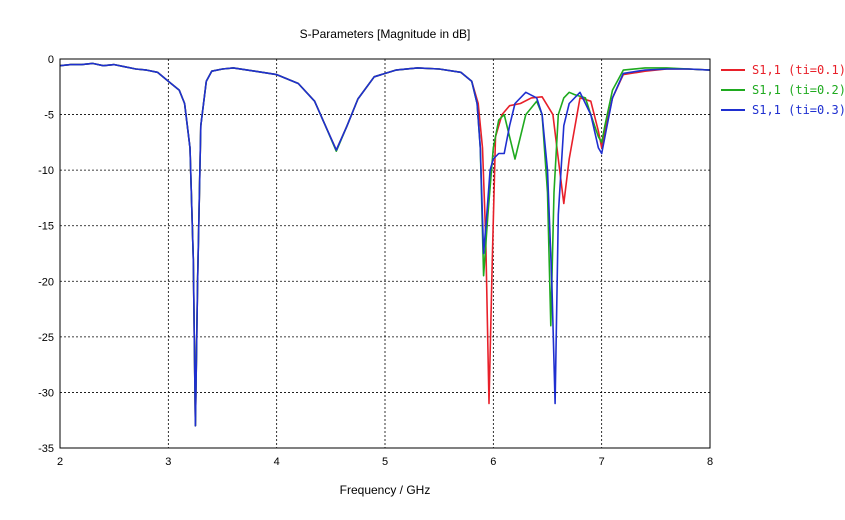 This screenshot has height=520, width=845. I want to click on x-axis-label: Frequency / GHz, so click(385, 490).